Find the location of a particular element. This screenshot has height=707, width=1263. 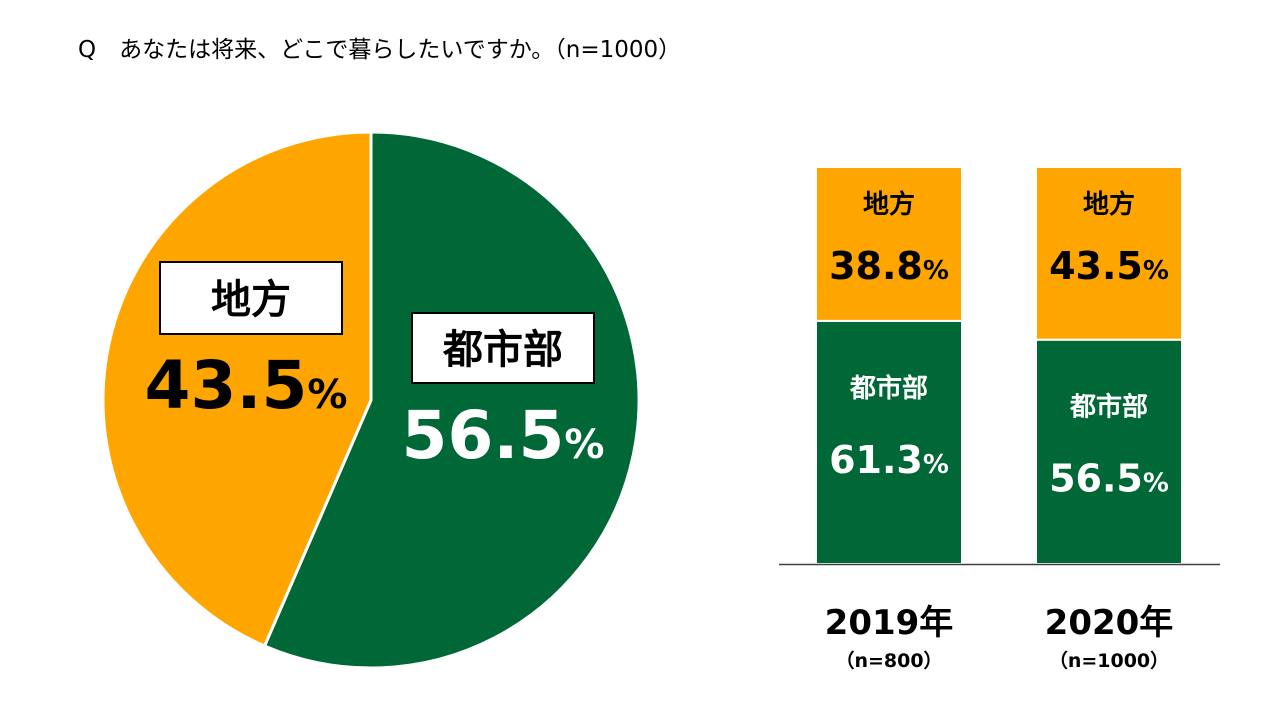

pie-value-rural-pct: % is located at coordinates (327, 395).